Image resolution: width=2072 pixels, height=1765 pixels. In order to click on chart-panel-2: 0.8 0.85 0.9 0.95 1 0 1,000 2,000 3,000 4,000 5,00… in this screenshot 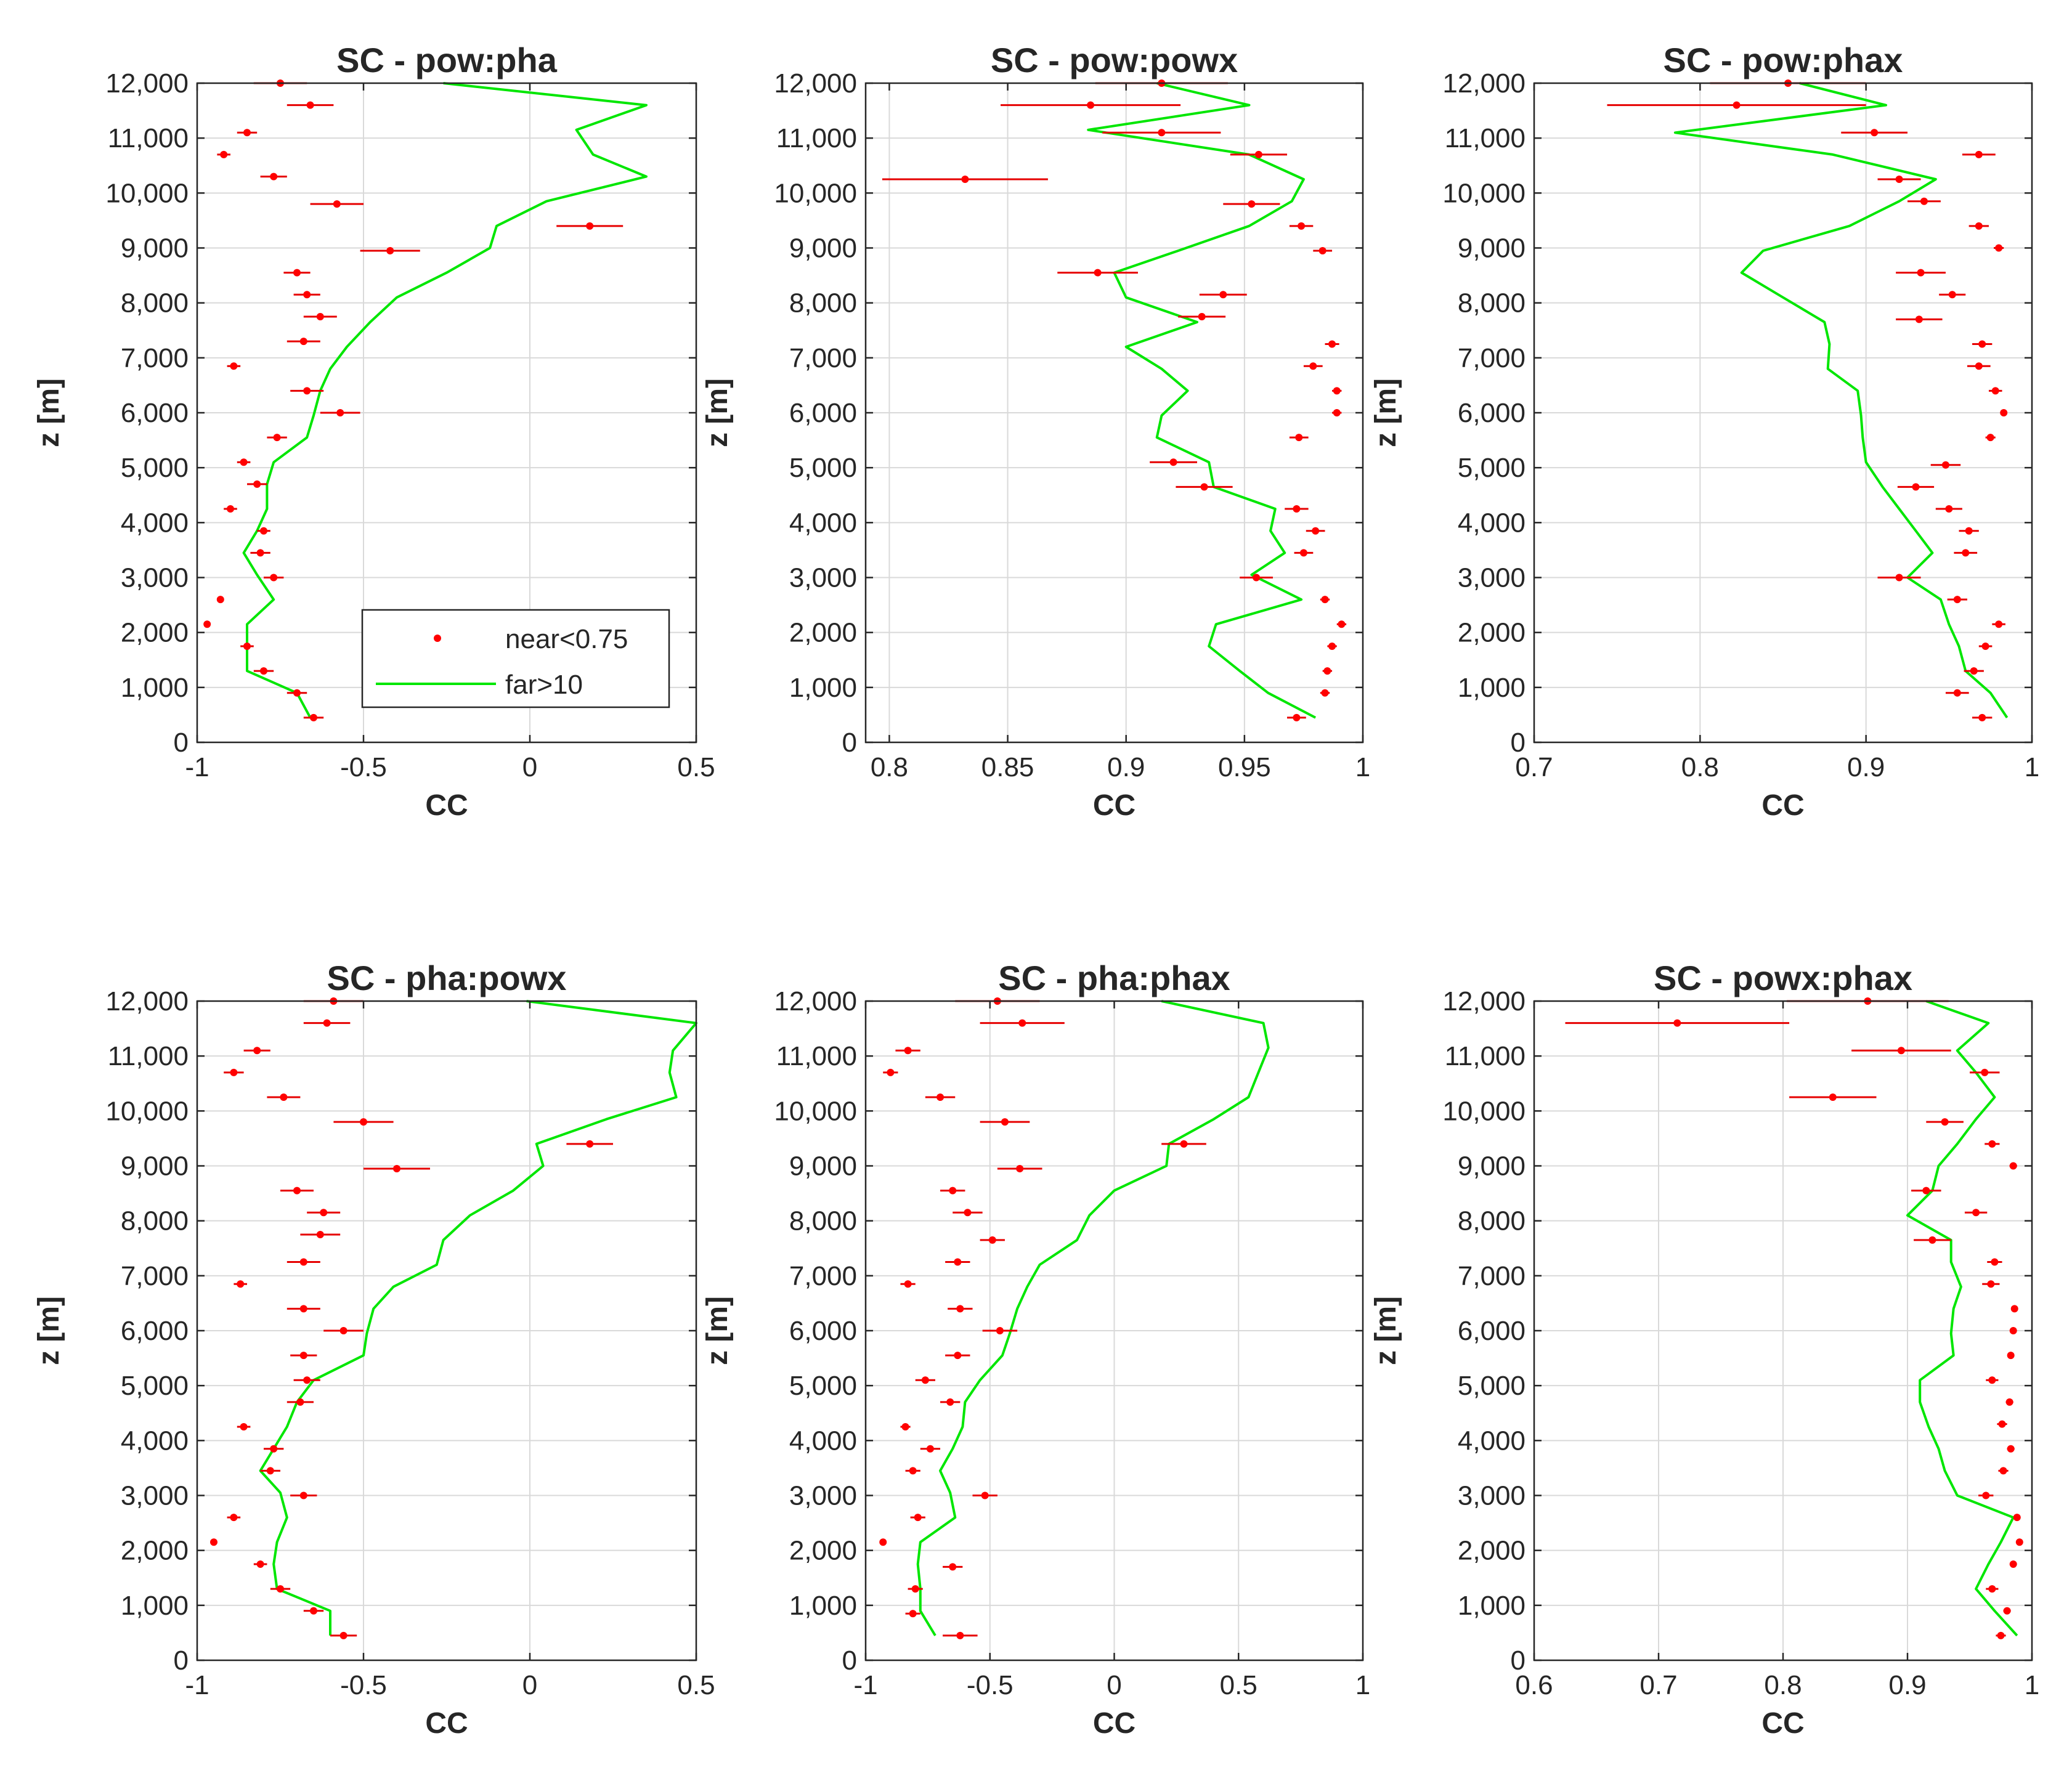, I will do `click(1035, 431)`.